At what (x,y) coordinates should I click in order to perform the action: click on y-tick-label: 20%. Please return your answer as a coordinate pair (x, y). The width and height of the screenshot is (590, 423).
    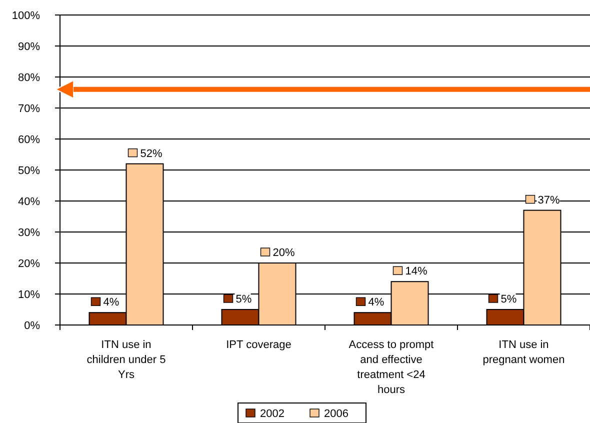
    Looking at the image, I should click on (29, 264).